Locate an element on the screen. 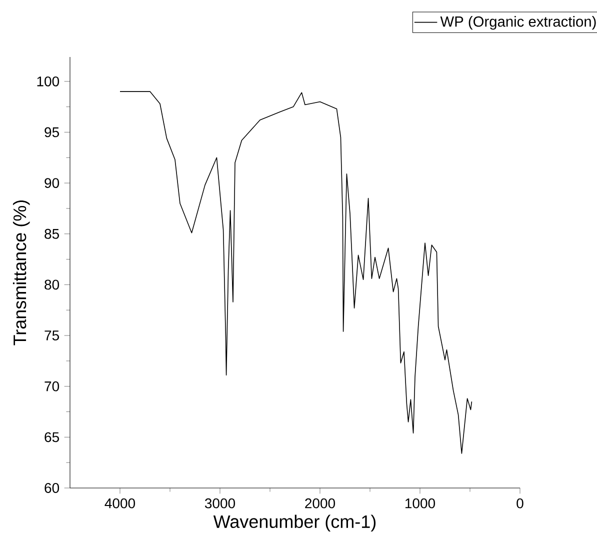 The height and width of the screenshot is (555, 597). y-tick-label: 95 is located at coordinates (51, 132).